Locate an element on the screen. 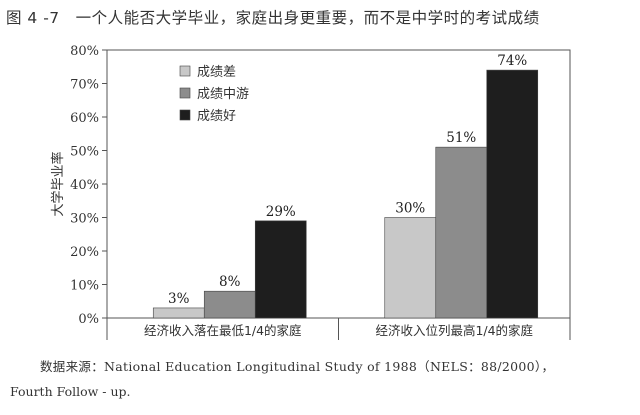 This screenshot has height=415, width=640. bar-value-label: 29% is located at coordinates (281, 212).